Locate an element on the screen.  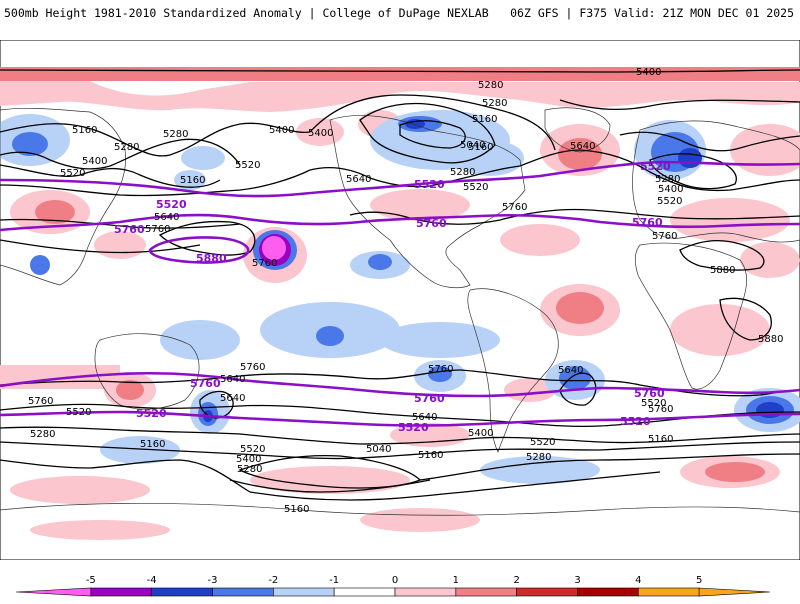
colorbar-tick-label: 4 is located at coordinates (638, 580).